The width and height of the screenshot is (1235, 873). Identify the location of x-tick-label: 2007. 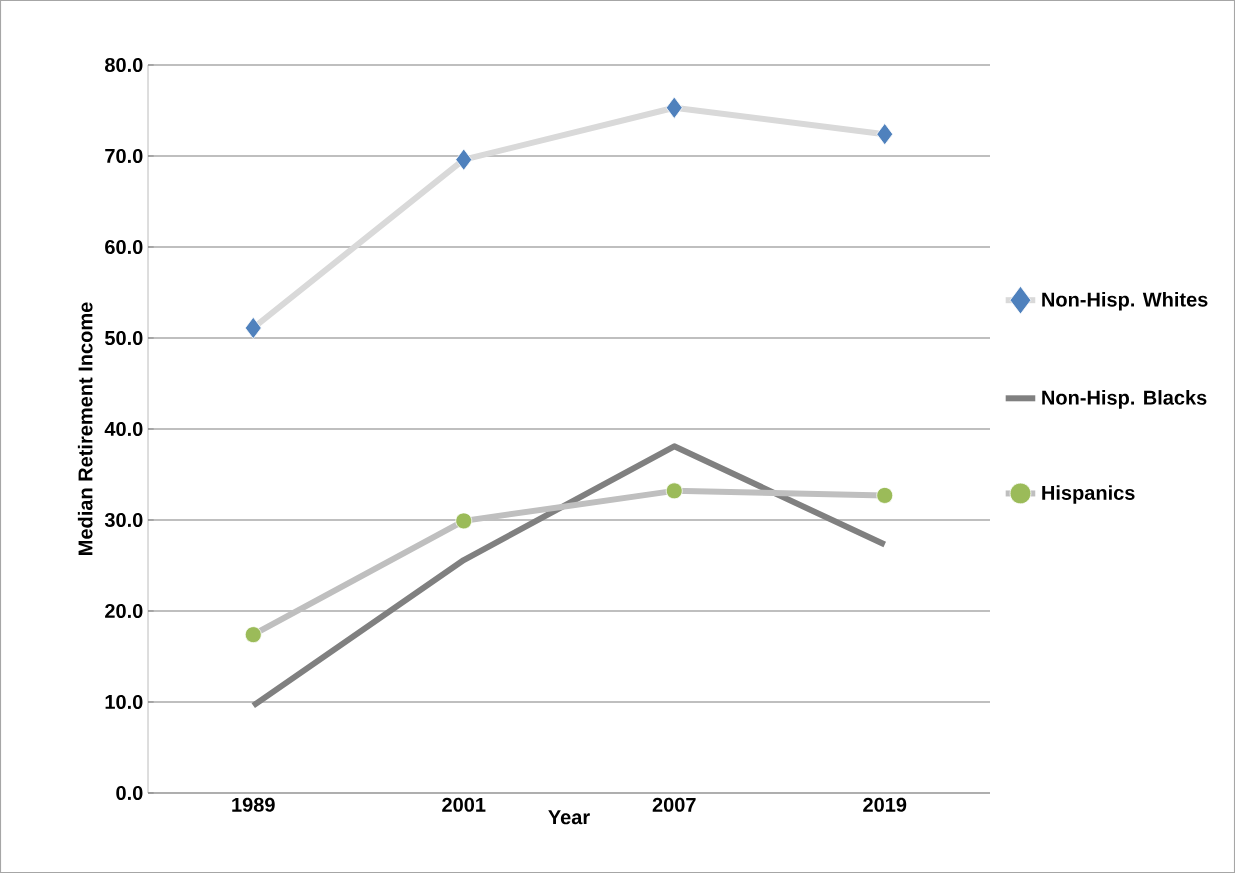
(674, 804).